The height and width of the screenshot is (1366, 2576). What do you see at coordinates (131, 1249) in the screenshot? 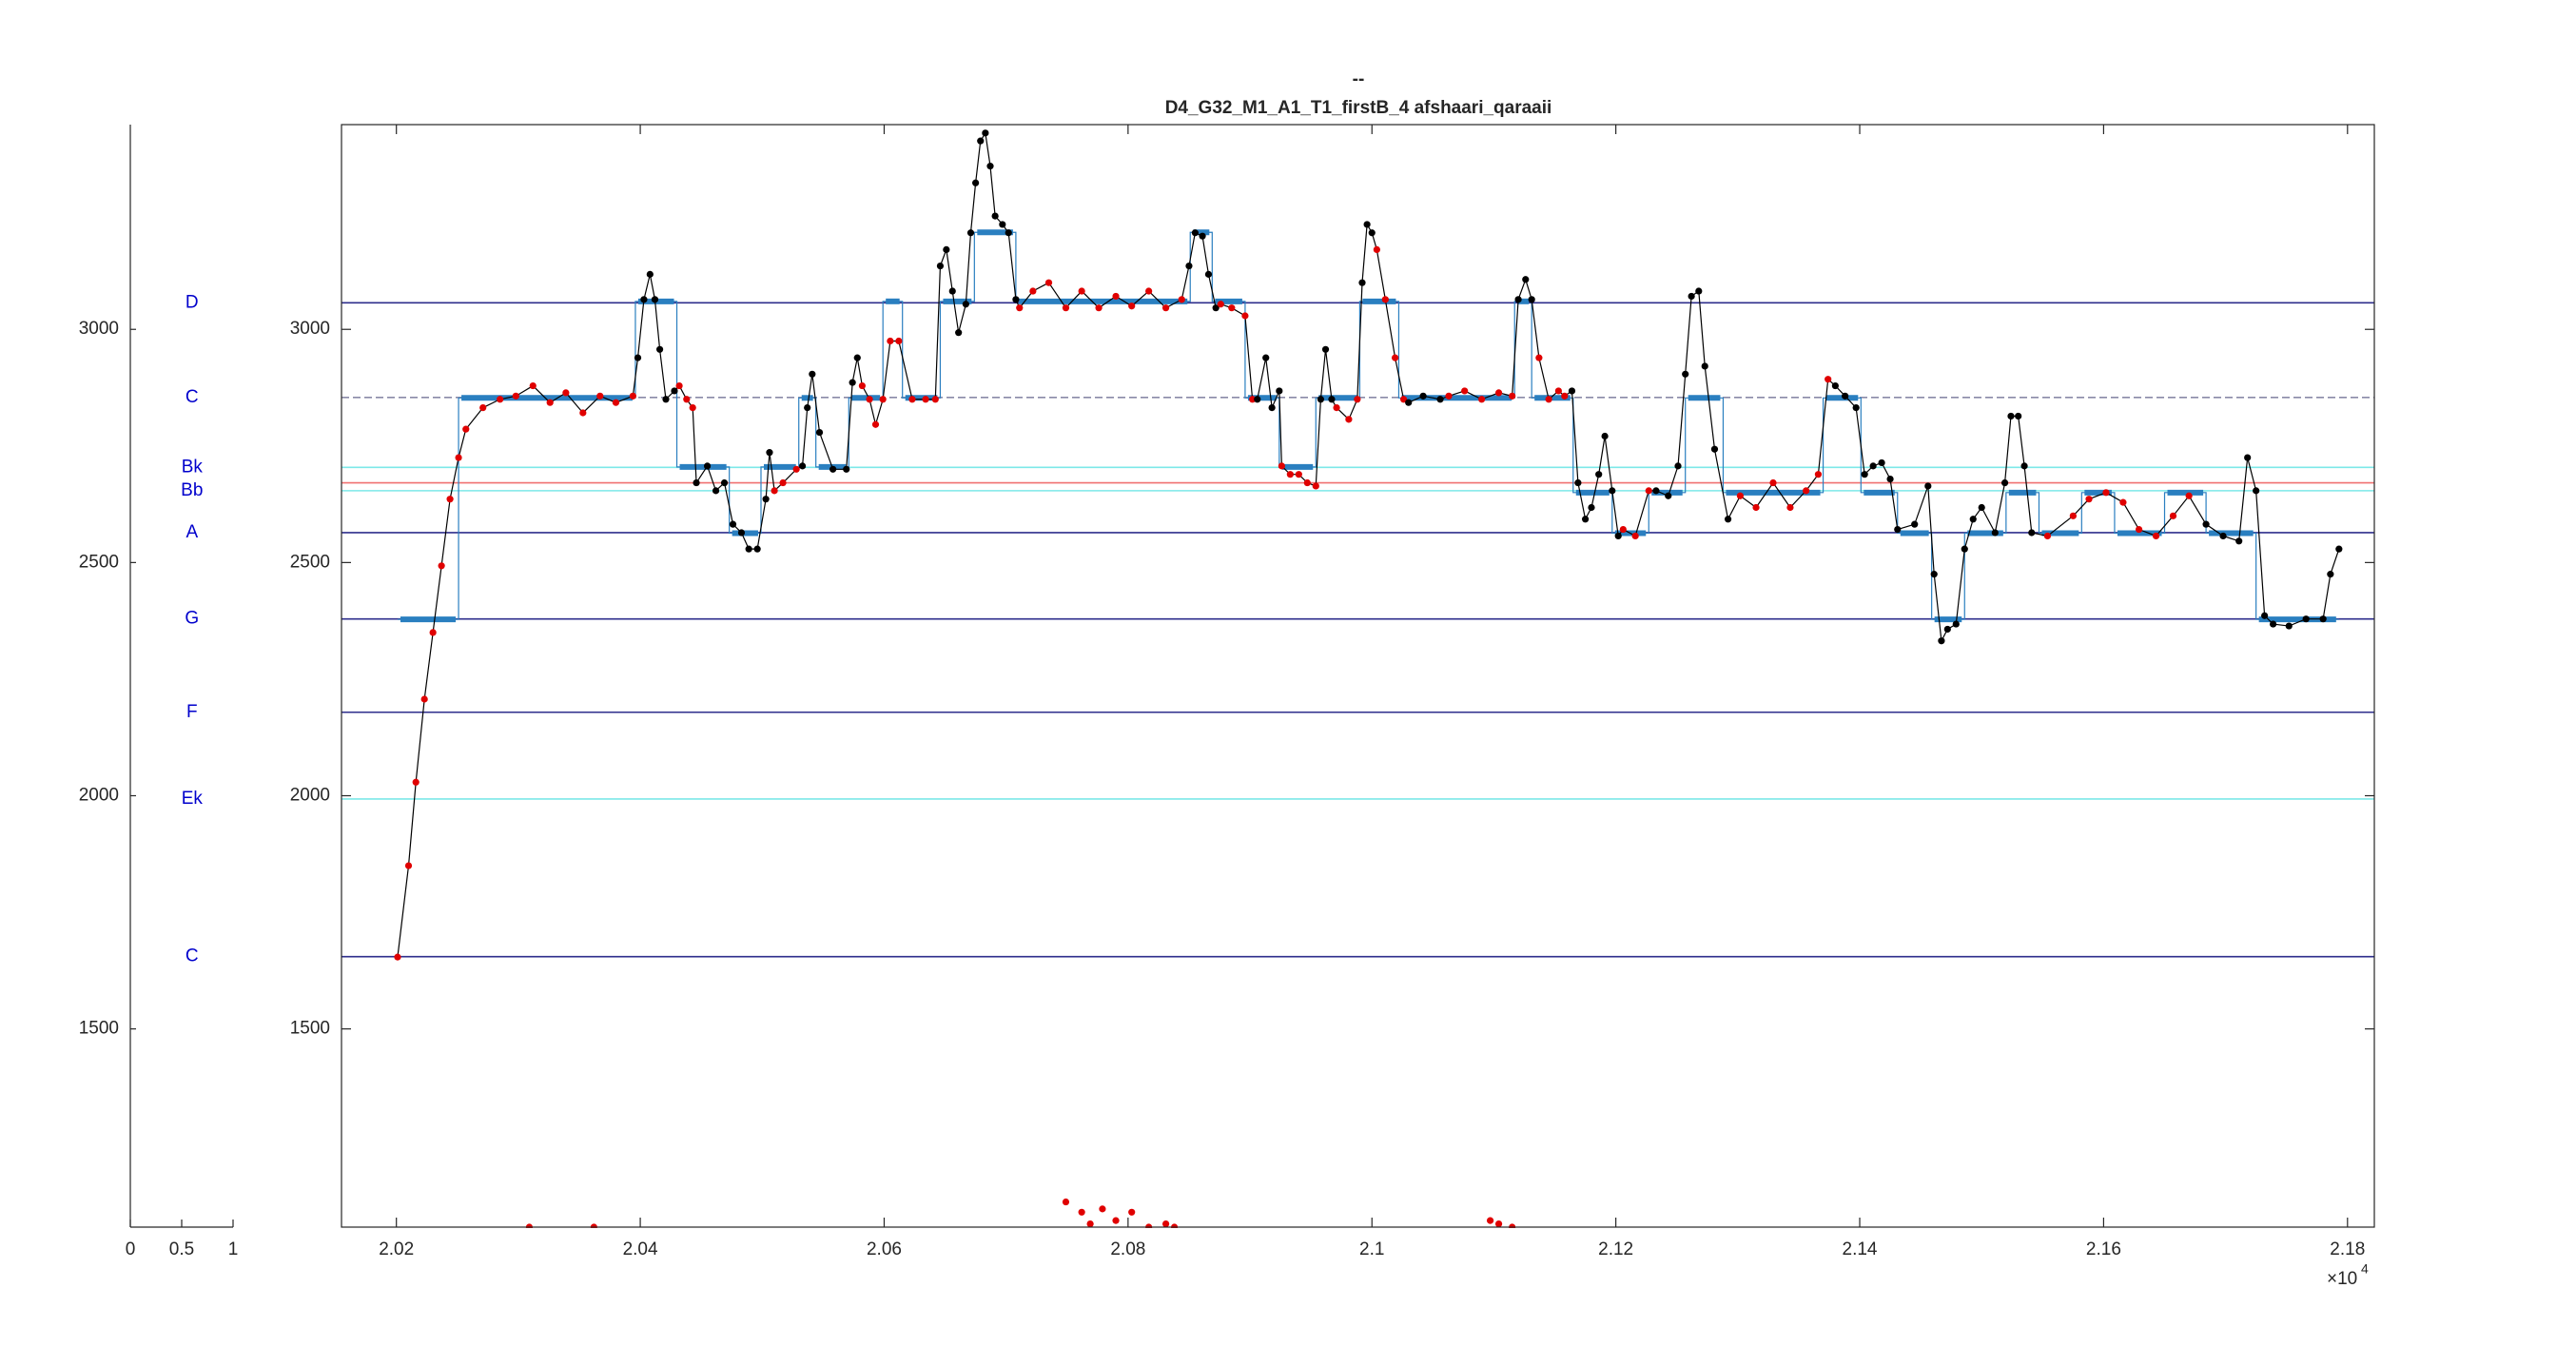
I see `side-x-tick-label: 0` at bounding box center [131, 1249].